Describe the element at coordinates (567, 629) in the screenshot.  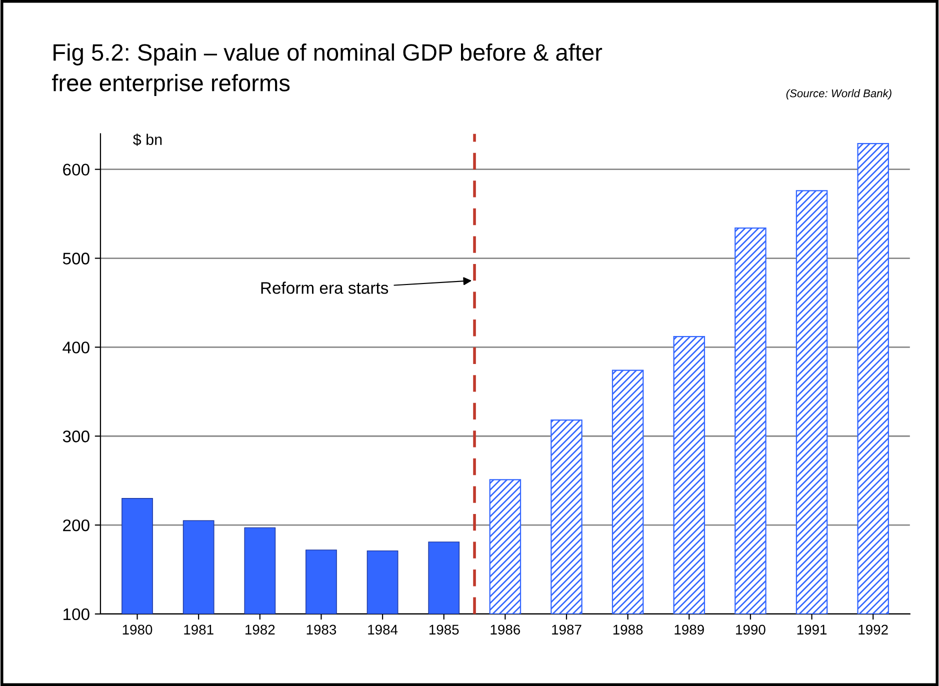
I see `x-tick-label: 1987` at that location.